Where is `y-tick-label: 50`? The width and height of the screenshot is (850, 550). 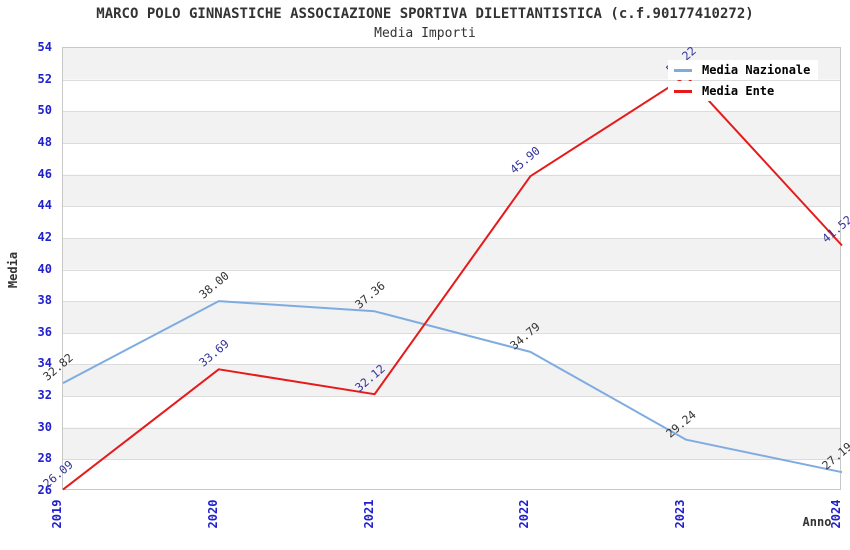 y-tick-label: 50 is located at coordinates (44, 110).